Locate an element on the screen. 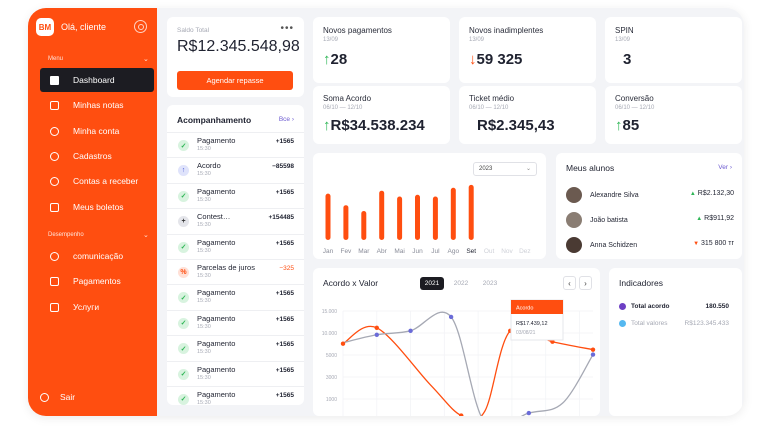  tick-label: Mai is located at coordinates (399, 251).